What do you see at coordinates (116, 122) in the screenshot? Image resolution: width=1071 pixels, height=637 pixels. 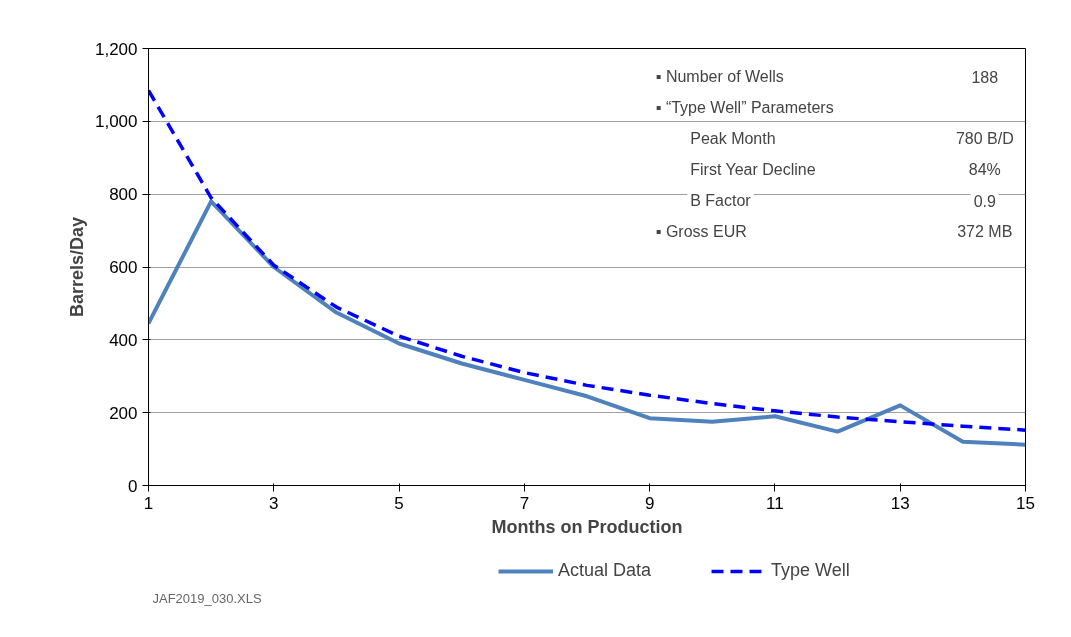 I see `y-tick-label: 1,000` at bounding box center [116, 122].